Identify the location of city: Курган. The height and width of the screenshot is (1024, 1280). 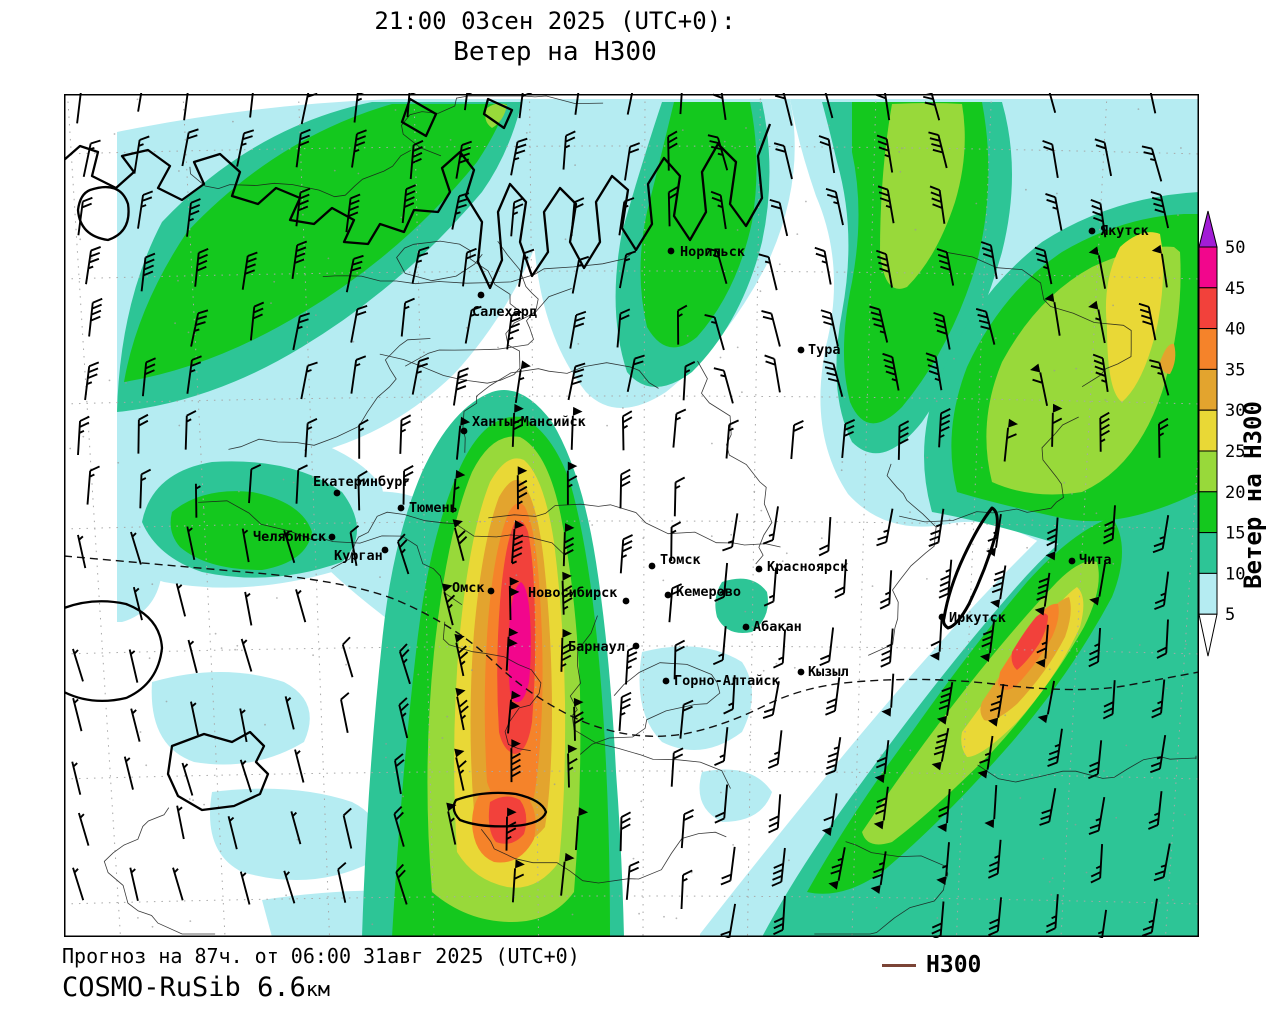
(361, 555).